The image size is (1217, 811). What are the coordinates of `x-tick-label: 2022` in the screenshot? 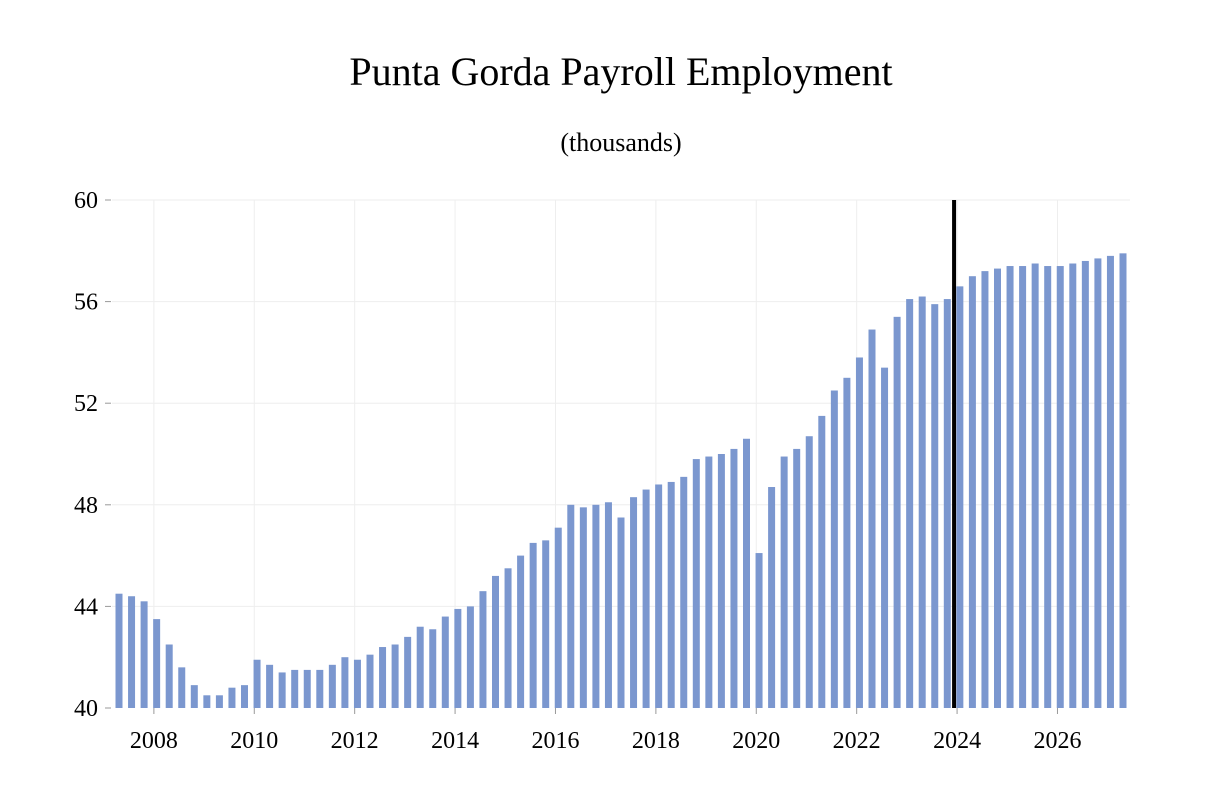 It's located at (857, 741).